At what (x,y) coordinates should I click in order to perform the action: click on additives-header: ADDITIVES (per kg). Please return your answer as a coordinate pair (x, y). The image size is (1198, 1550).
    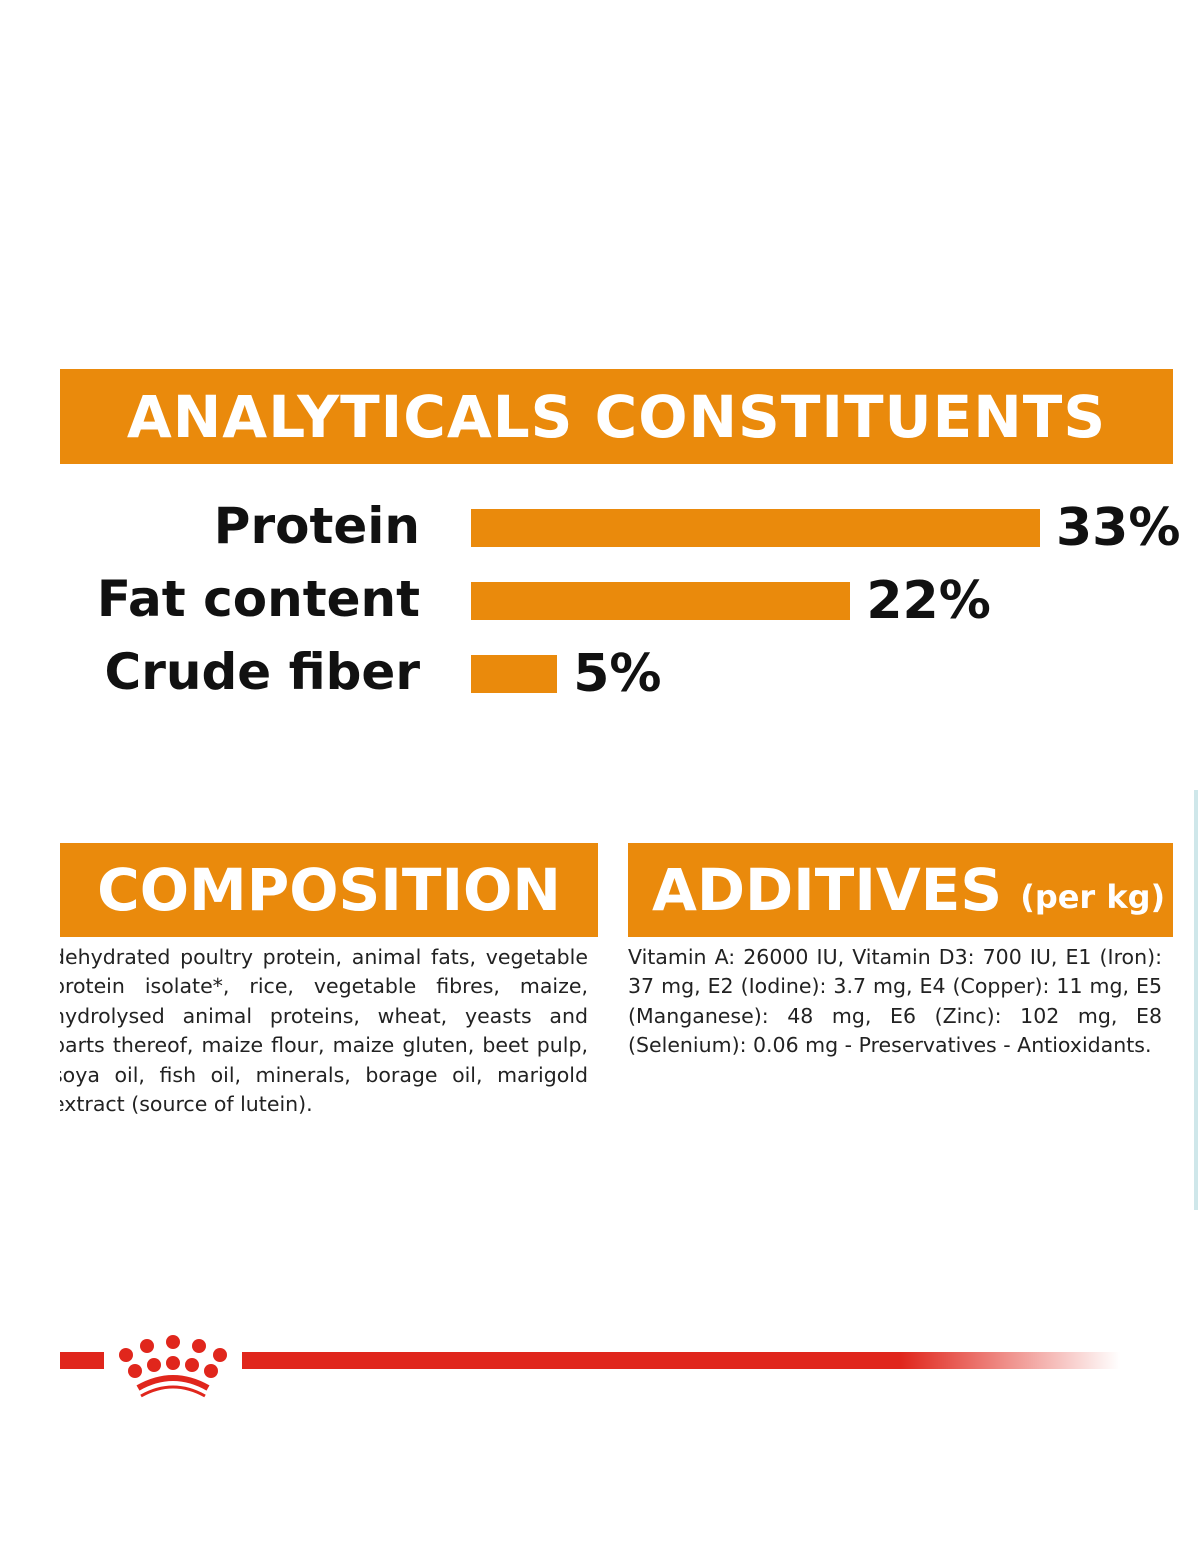
    Looking at the image, I should click on (900, 890).